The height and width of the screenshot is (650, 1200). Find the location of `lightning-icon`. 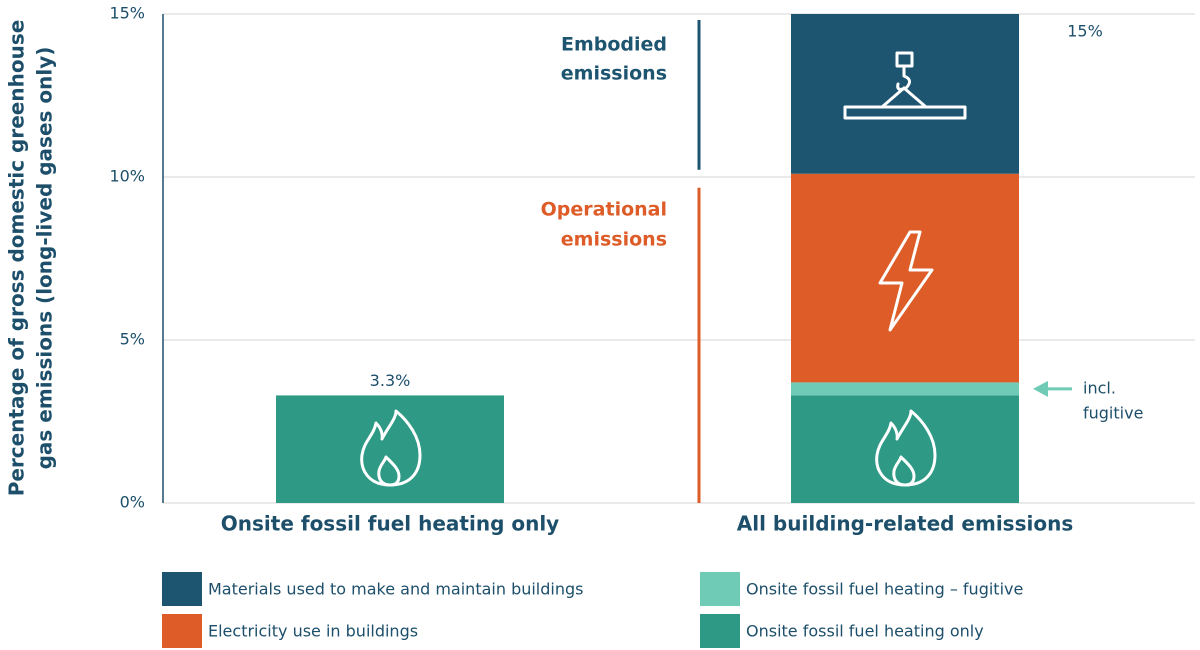

lightning-icon is located at coordinates (906, 281).